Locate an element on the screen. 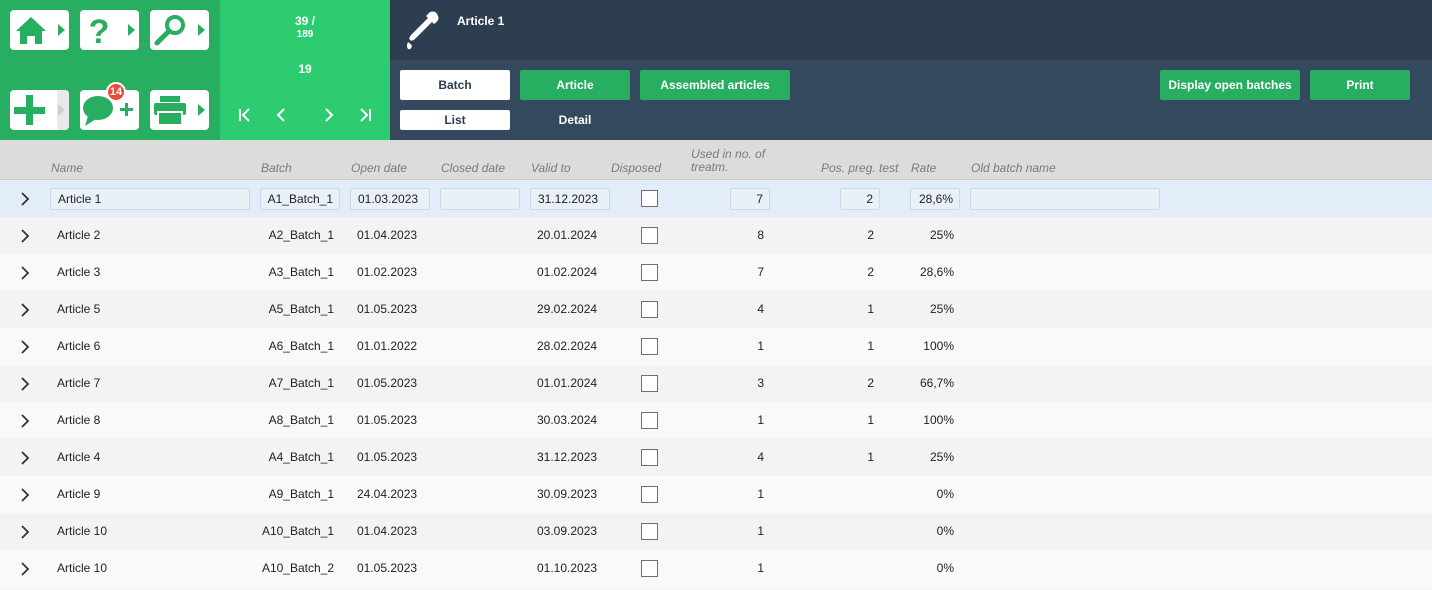 The height and width of the screenshot is (590, 1432). cell-pos-preg: 2 is located at coordinates (860, 199).